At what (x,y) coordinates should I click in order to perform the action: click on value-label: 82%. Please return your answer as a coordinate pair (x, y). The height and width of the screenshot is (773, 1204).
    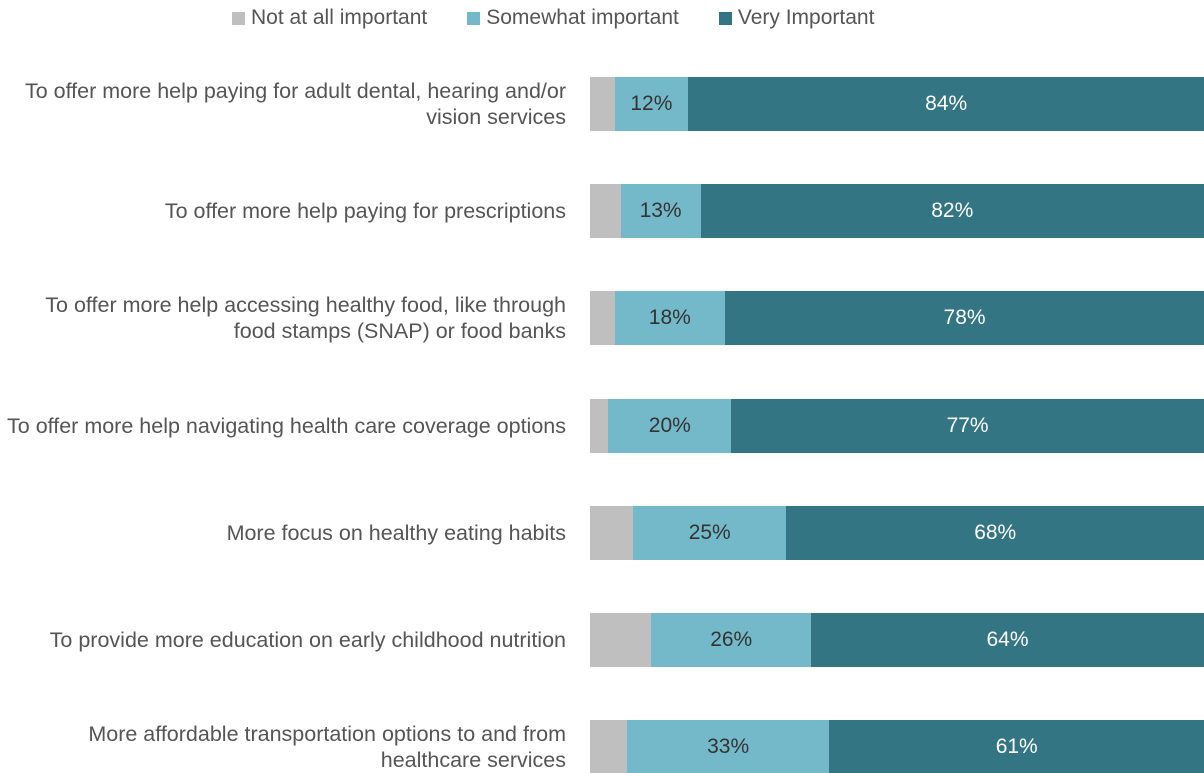
    Looking at the image, I should click on (952, 211).